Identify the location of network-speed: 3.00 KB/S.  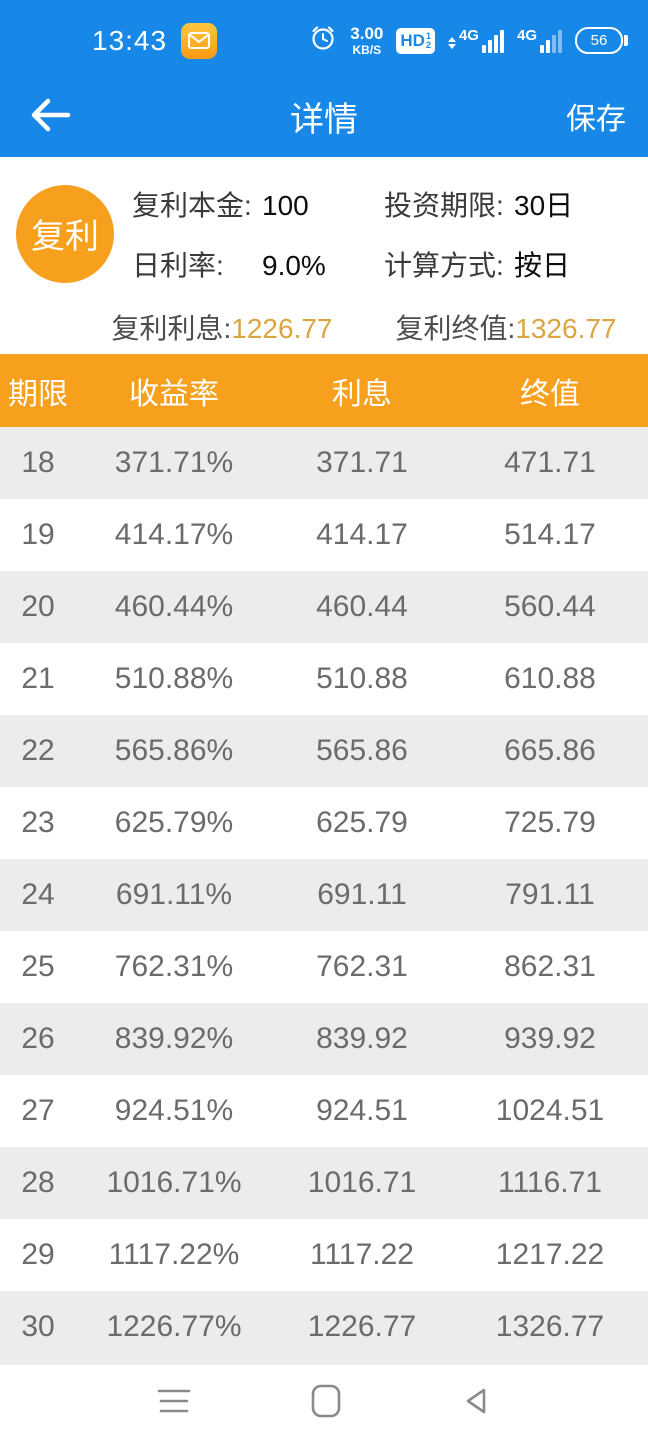
(367, 40).